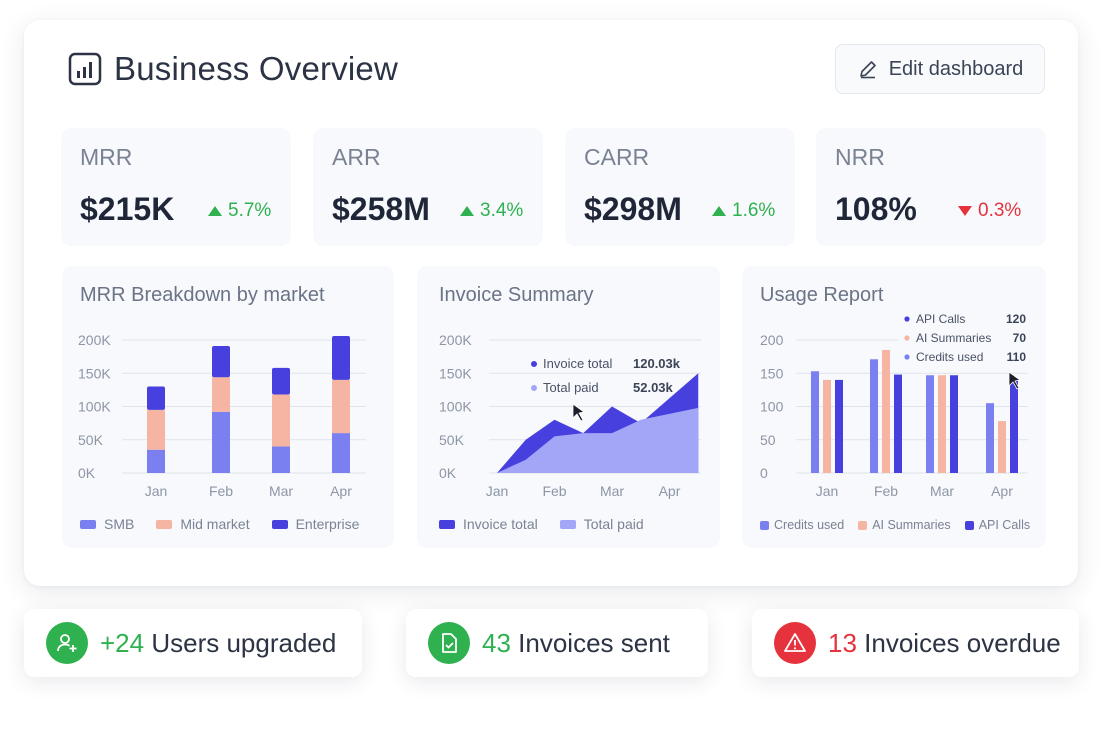  I want to click on legend-label: Enterprise, so click(327, 524).